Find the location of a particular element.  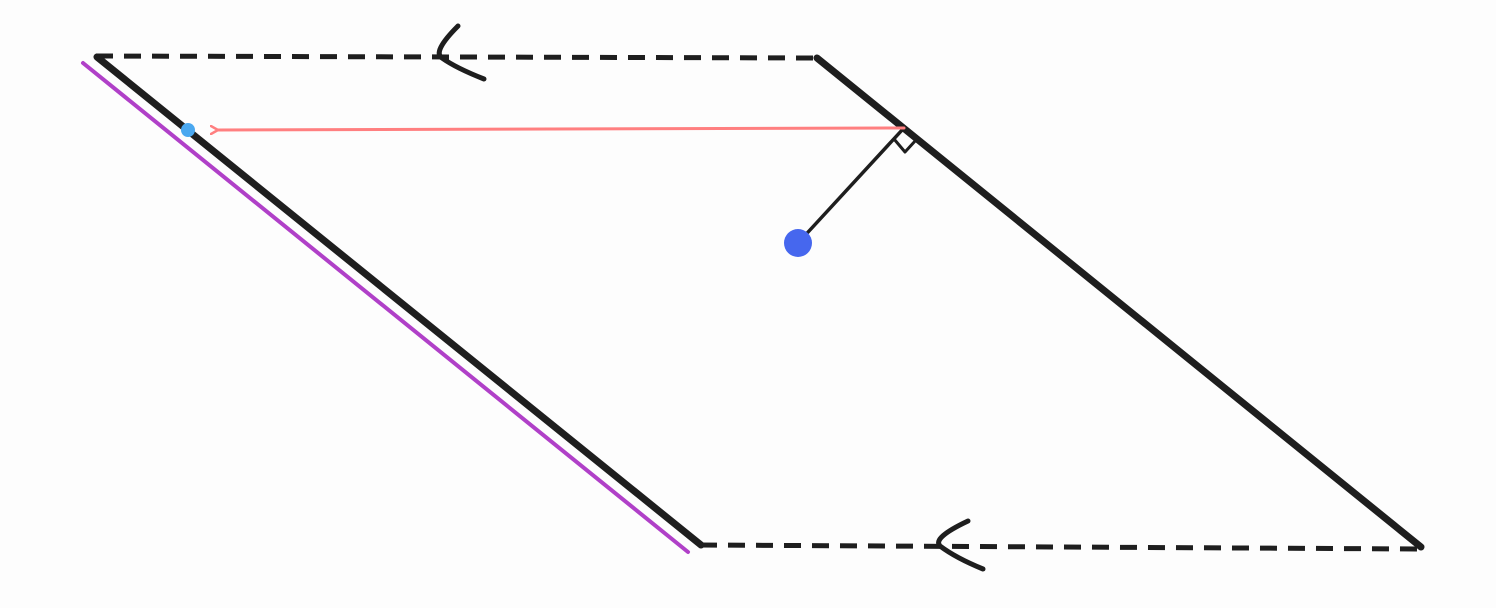

bottom-edge-direction-chevron-icon is located at coordinates (961, 545).